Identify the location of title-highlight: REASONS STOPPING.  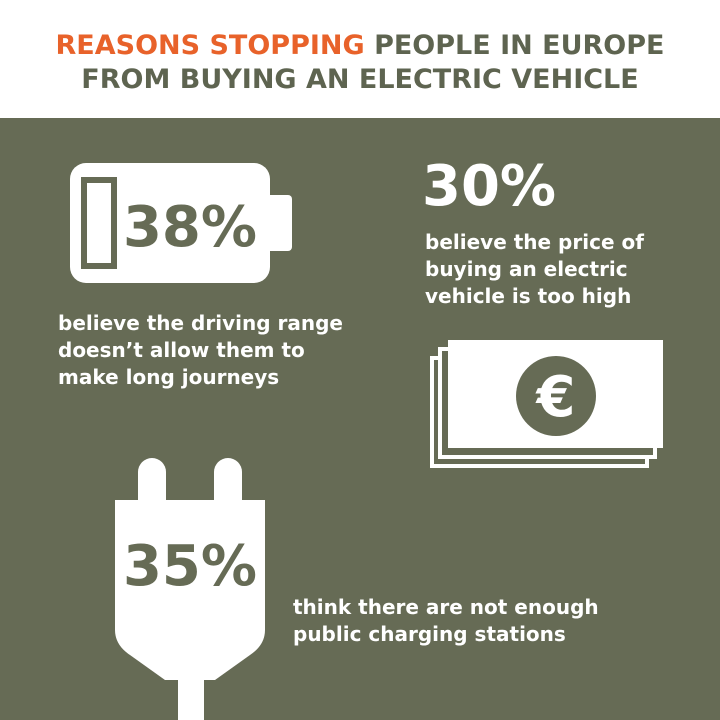
(210, 45).